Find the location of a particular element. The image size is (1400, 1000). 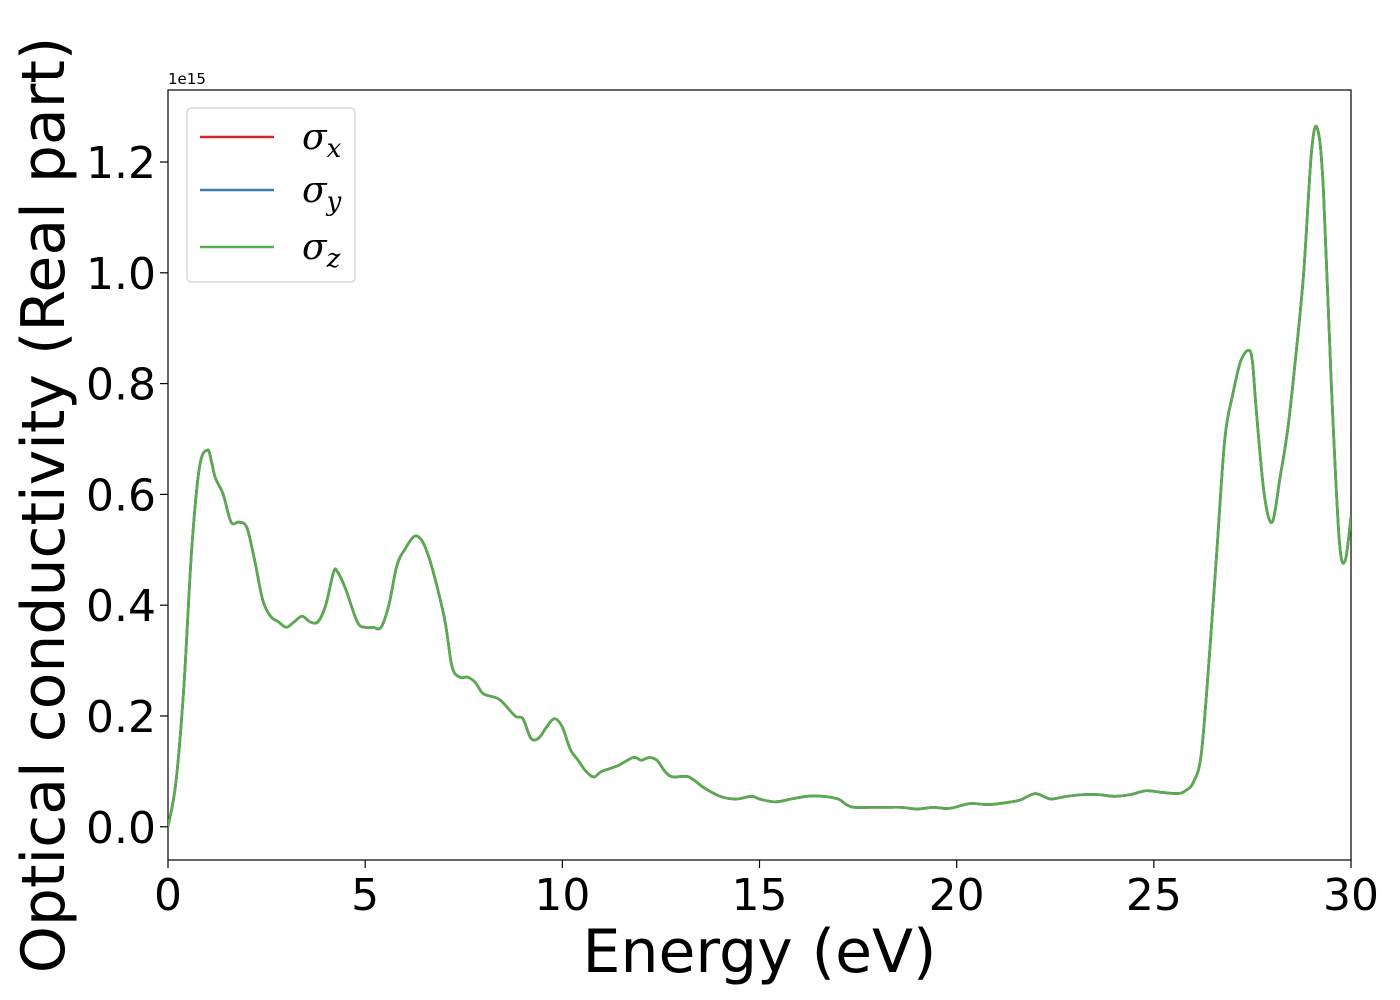

x-tick-label: 30 is located at coordinates (1351, 895).